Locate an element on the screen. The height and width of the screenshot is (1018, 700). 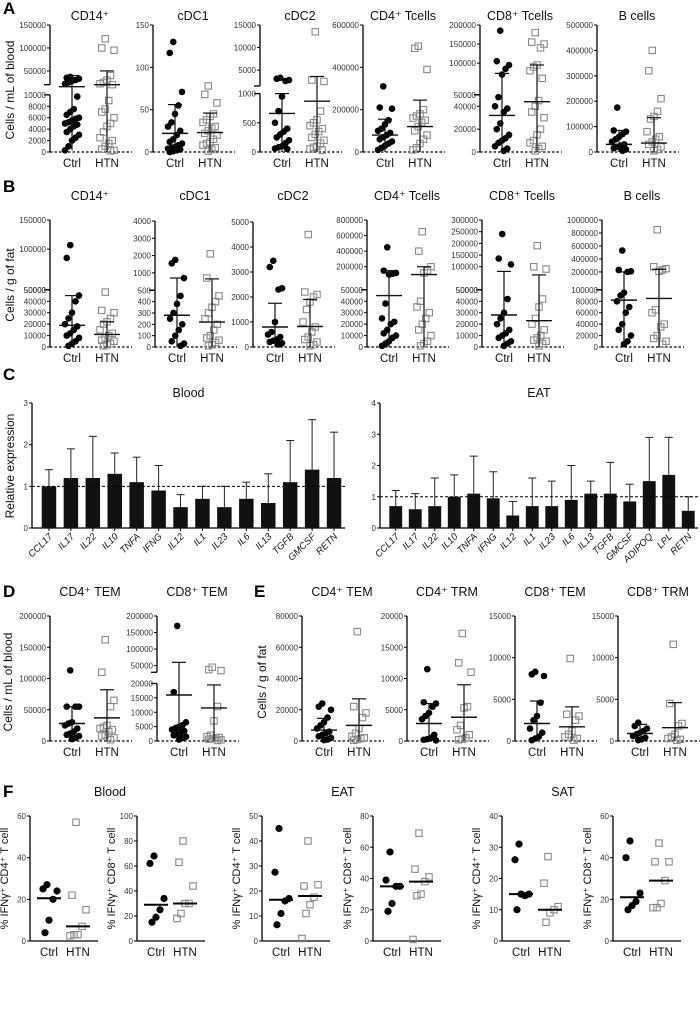
bar-il1 is located at coordinates (532, 517).